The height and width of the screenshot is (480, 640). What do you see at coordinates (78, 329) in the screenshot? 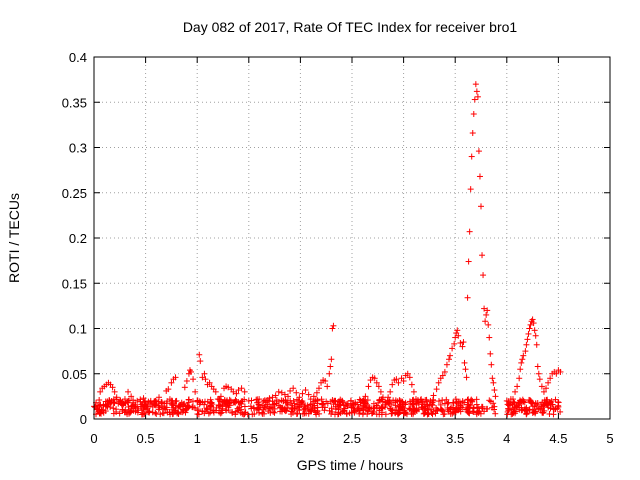
I see `y-tick-label: 0.1` at bounding box center [78, 329].